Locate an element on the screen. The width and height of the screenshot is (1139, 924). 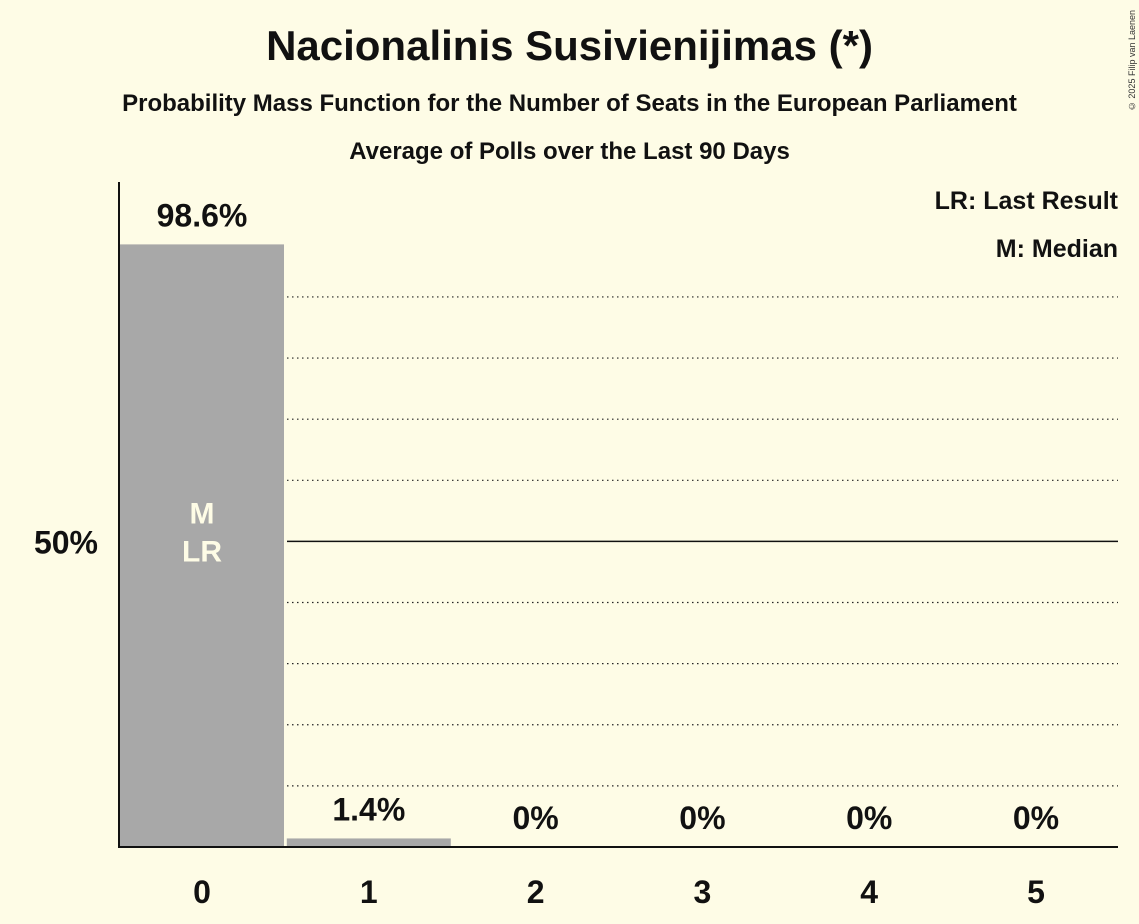
x-tick-label: 4 is located at coordinates (869, 892).